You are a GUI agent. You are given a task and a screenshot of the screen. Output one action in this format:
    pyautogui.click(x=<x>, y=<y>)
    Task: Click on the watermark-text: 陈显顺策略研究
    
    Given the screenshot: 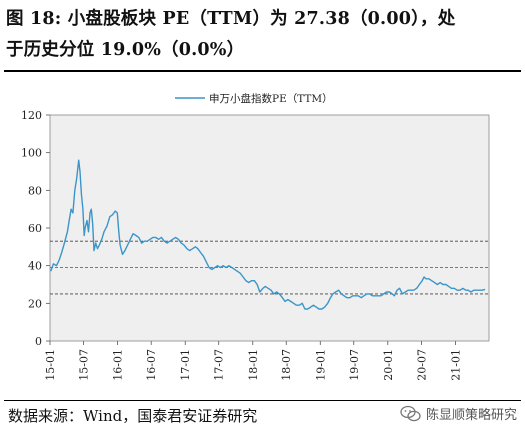 What is the action you would take?
    pyautogui.click(x=471, y=415)
    